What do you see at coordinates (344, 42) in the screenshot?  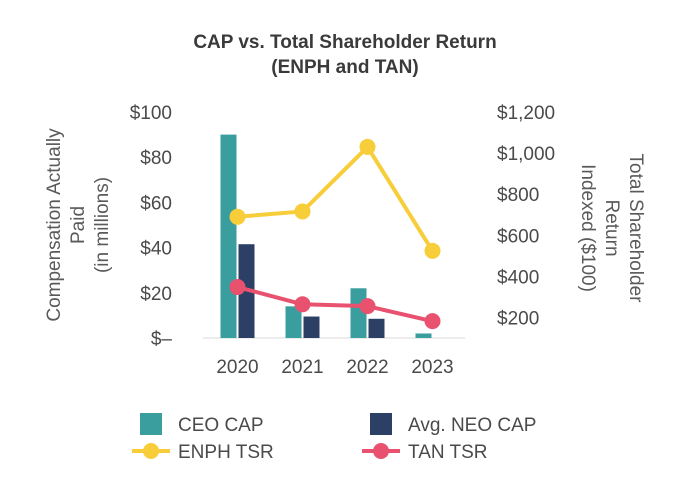 I see `chart-title-line-1: CAP vs. Total Shareholder Return` at bounding box center [344, 42].